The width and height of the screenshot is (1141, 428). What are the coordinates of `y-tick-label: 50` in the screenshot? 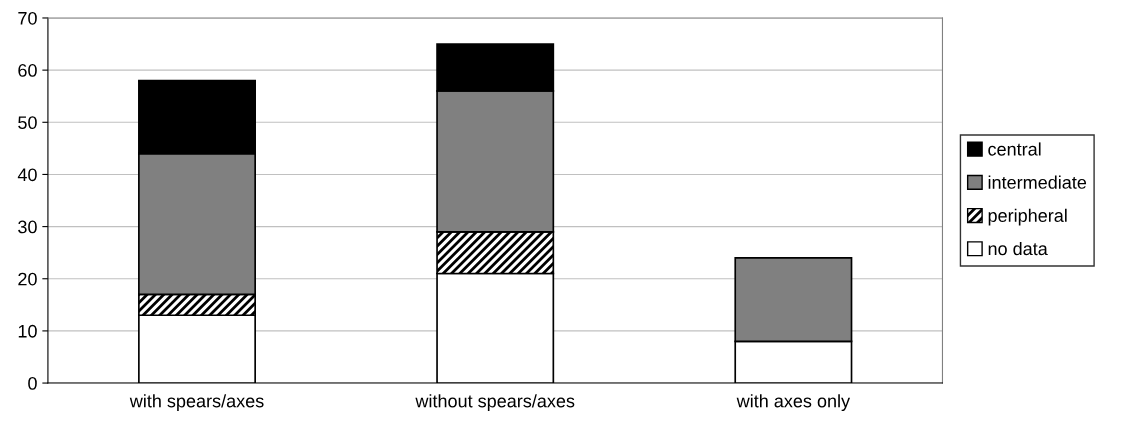 It's located at (27, 123).